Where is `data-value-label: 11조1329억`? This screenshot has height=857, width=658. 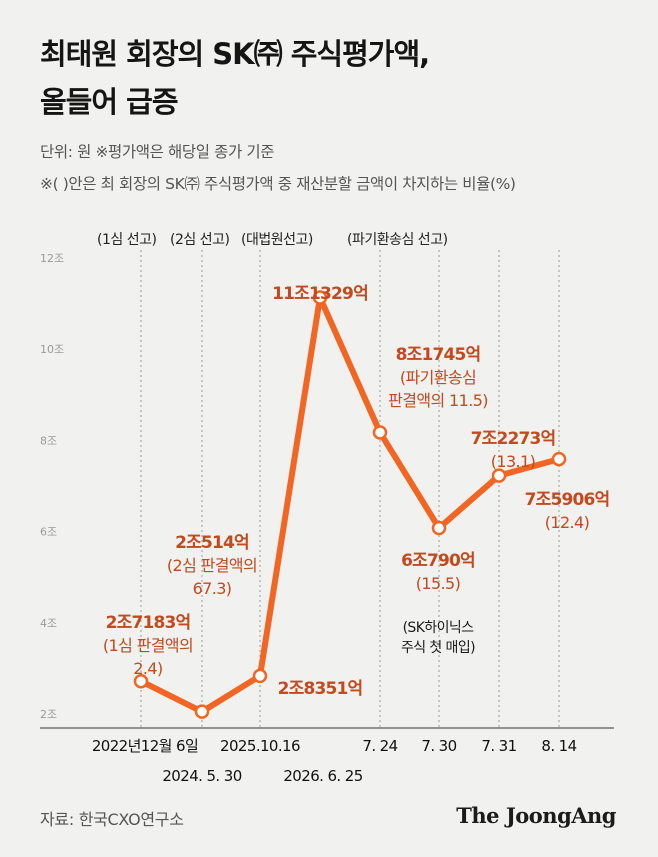 data-value-label: 11조1329억 is located at coordinates (320, 294).